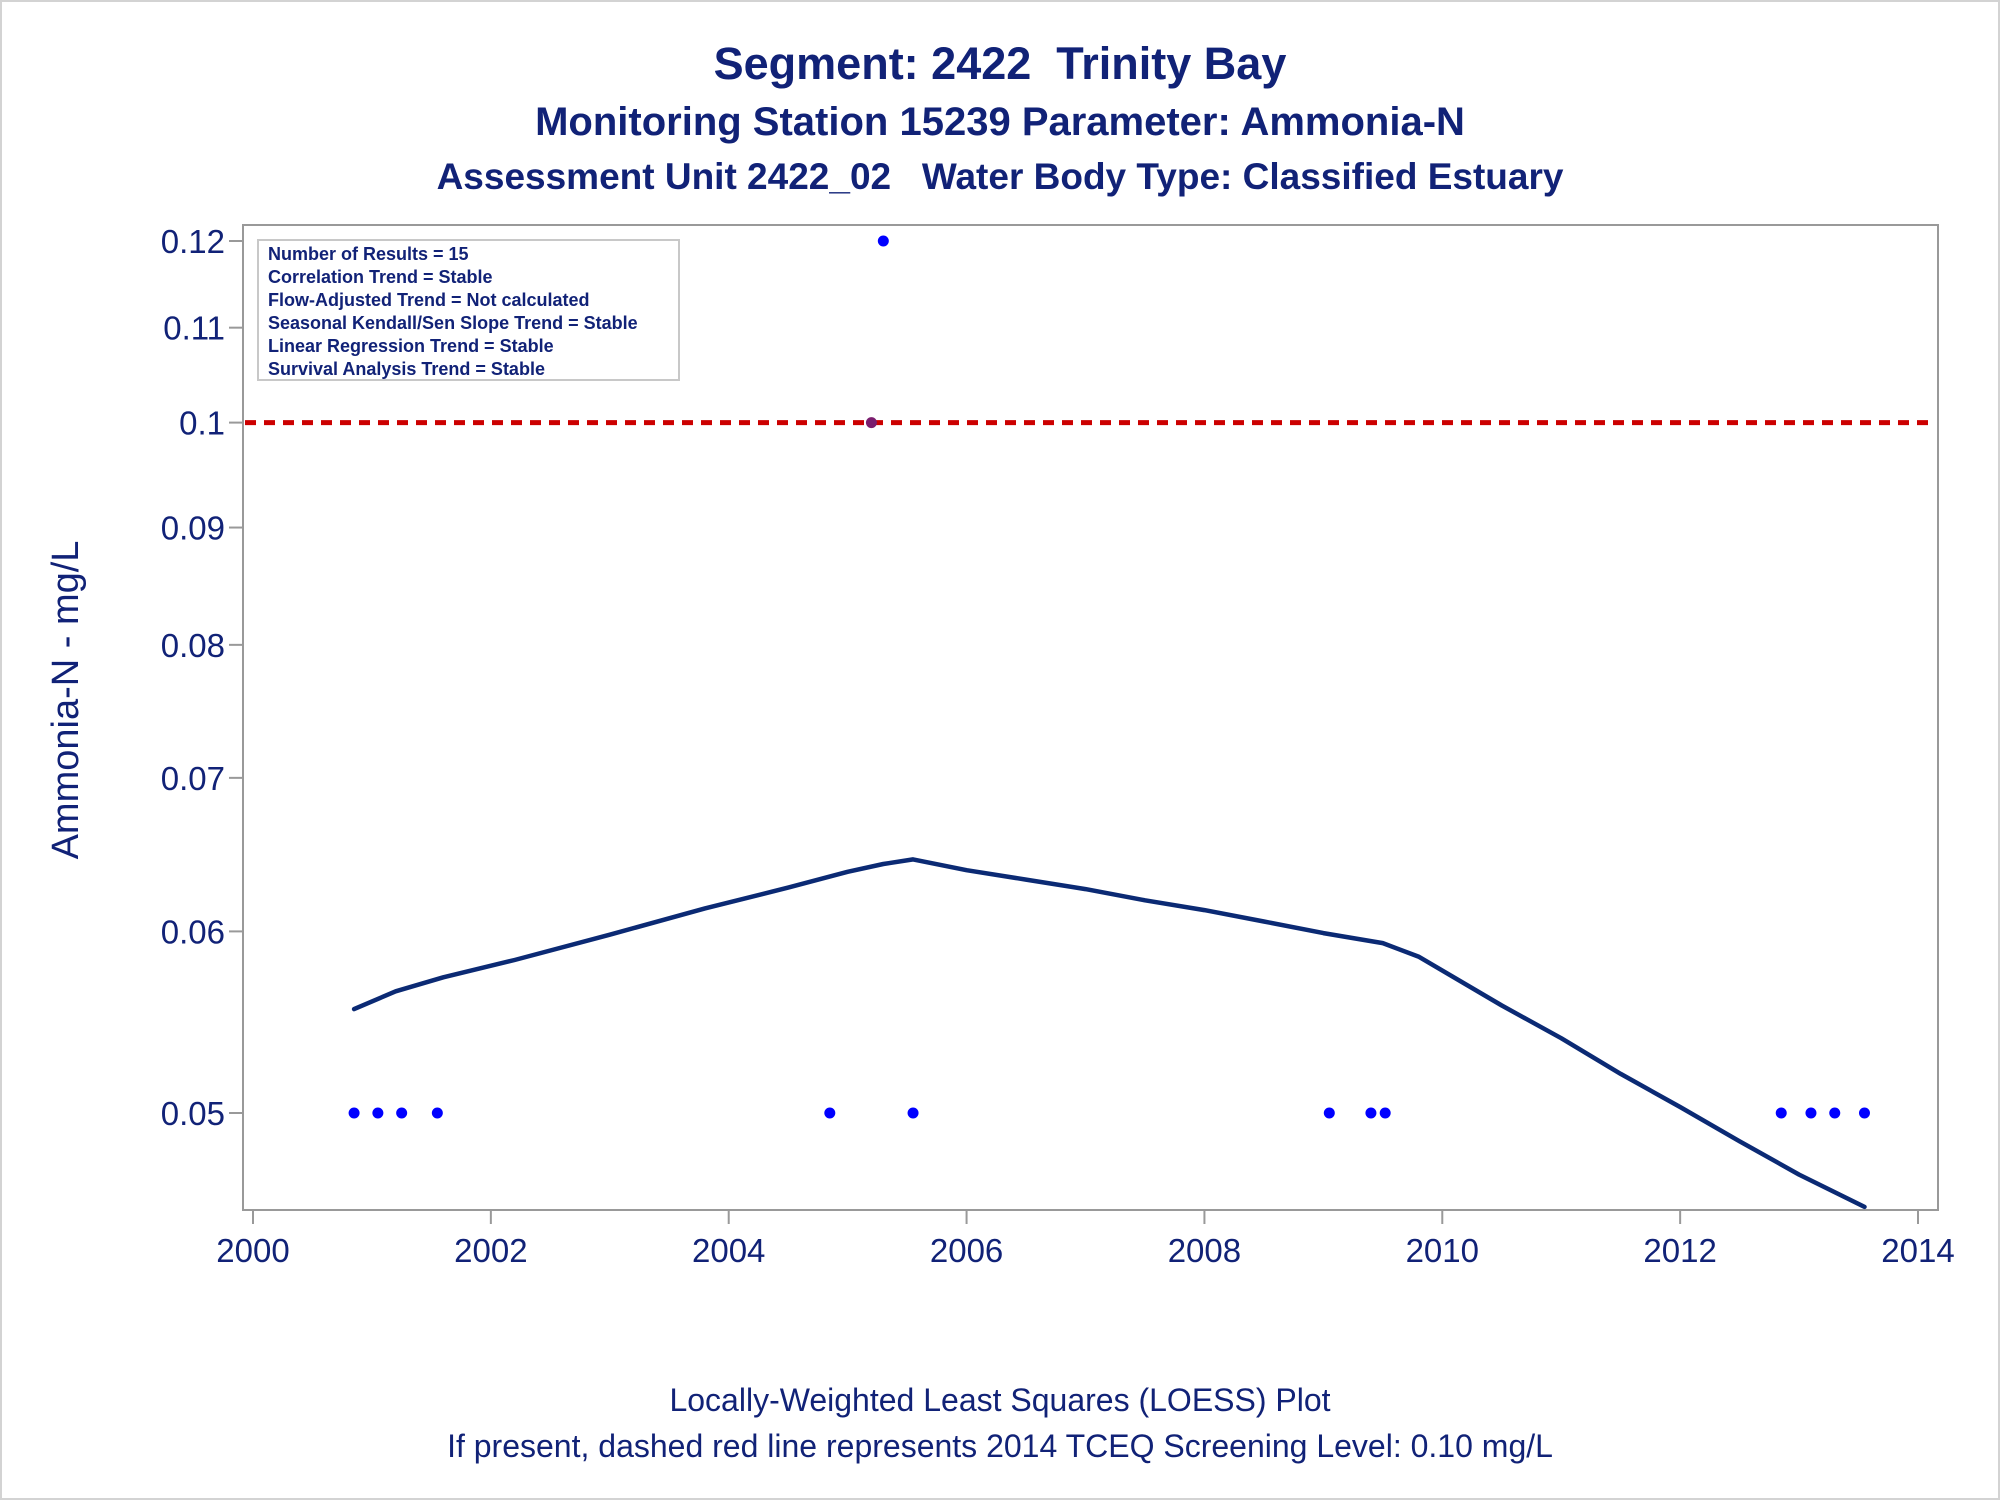 The height and width of the screenshot is (1500, 2000). Describe the element at coordinates (380, 277) in the screenshot. I see `stats-correlation-trend: Correlation Trend = Stable` at that location.